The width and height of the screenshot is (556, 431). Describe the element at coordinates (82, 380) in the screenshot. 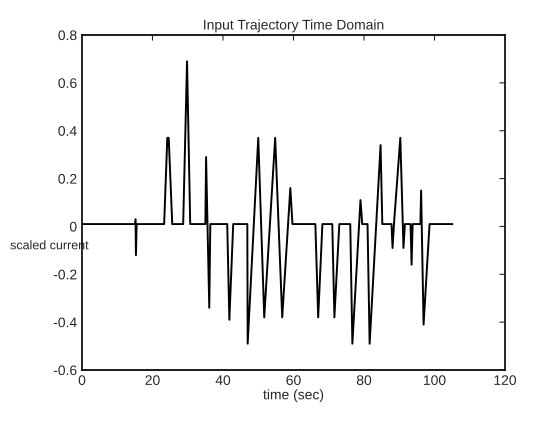

I see `x-tick-label: 0` at that location.